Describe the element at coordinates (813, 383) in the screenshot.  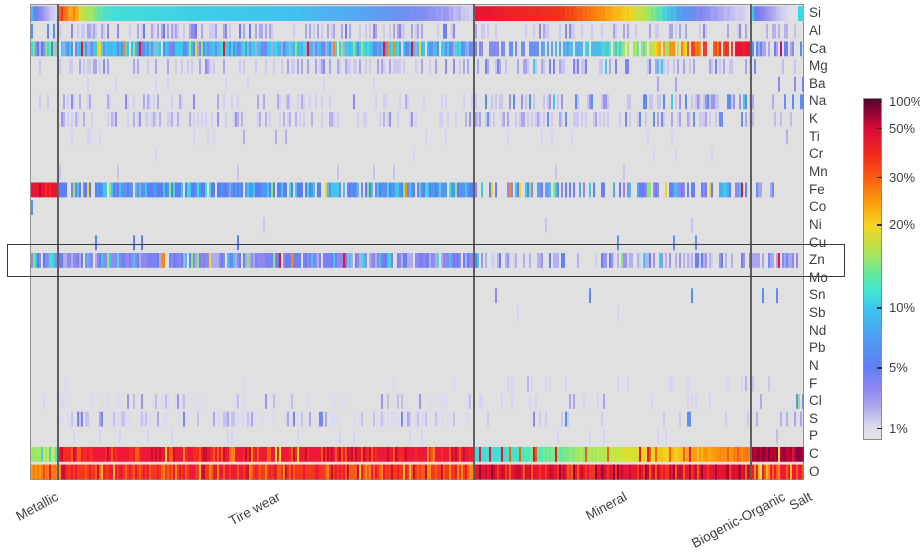
I see `row-label-f: F` at that location.